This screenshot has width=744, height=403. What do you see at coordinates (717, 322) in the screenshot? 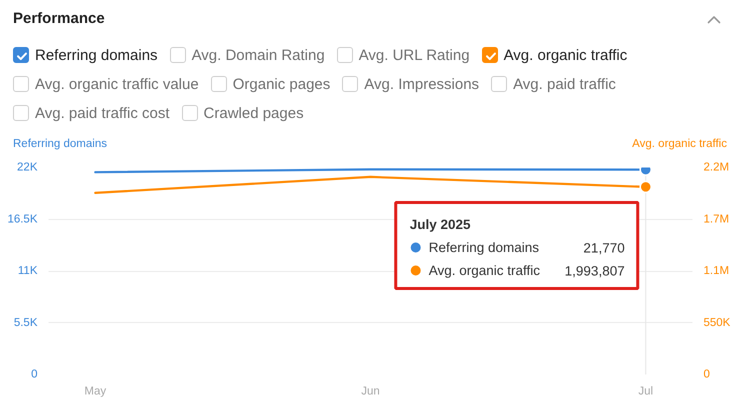
I see `y2-tick-label: 550K` at bounding box center [717, 322].